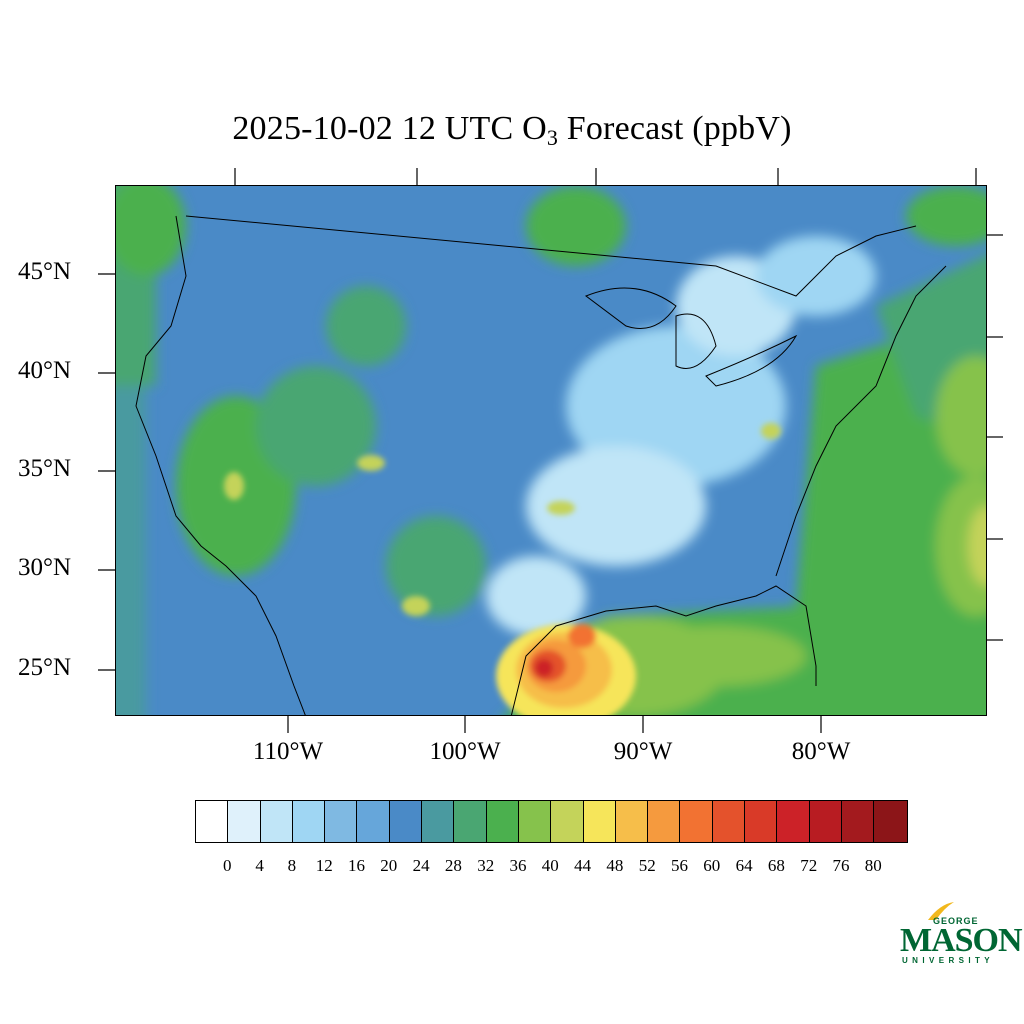 The image size is (1024, 1024). I want to click on colorbar-tick-label: 20, so click(389, 865).